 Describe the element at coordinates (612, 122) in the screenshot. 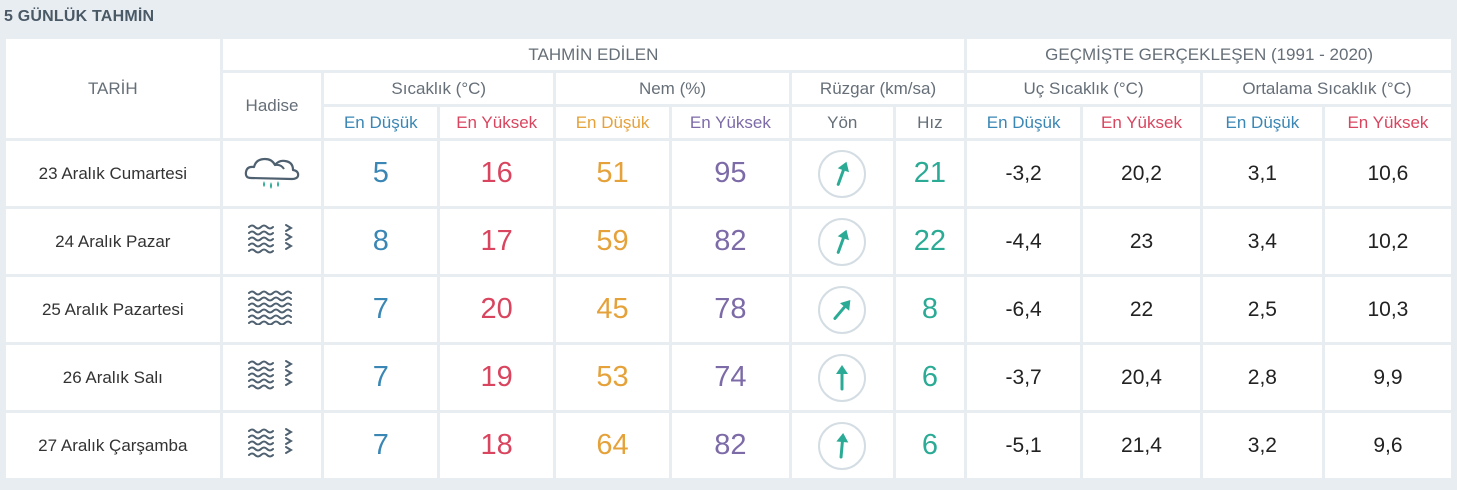

I see `subheader-hum-low: En Düşük` at that location.